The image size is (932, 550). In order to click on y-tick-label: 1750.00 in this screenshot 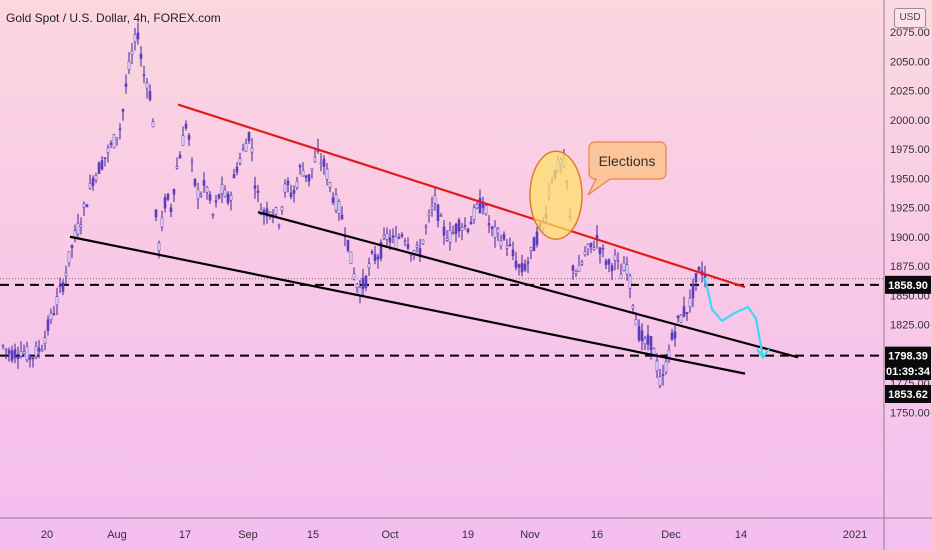, I will do `click(910, 413)`.